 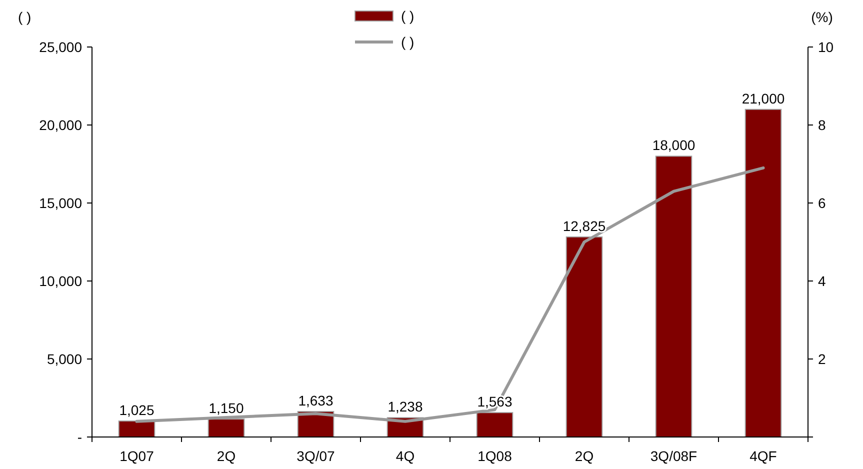 What do you see at coordinates (226, 408) in the screenshot?
I see `data-label: 1,150` at bounding box center [226, 408].